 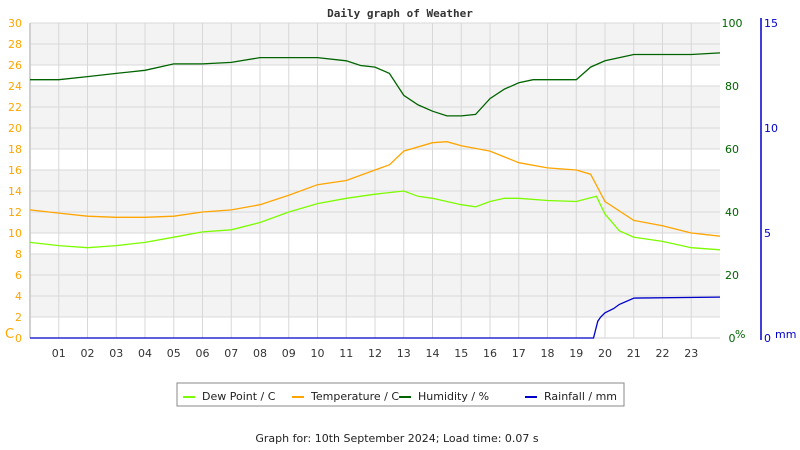 I want to click on legend-box, so click(x=400, y=394).